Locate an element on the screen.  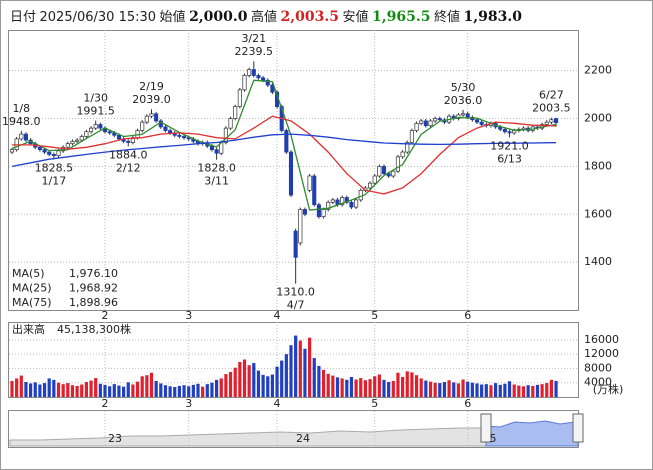
navigator-selection is located at coordinates (532, 433).